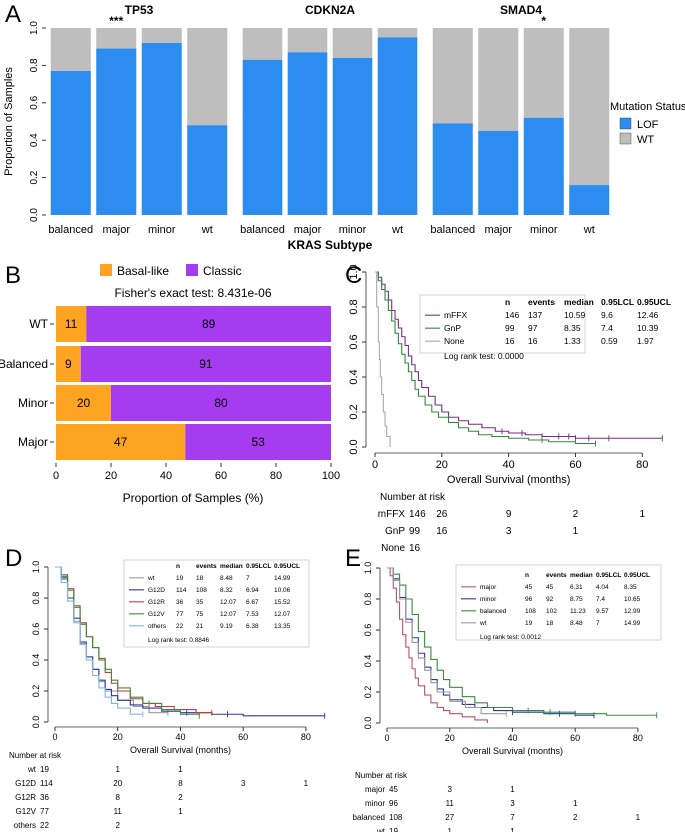 This screenshot has height=832, width=685. Describe the element at coordinates (178, 640) in the screenshot. I see `d-logrank-text: Log rank test: 0.8846` at that location.